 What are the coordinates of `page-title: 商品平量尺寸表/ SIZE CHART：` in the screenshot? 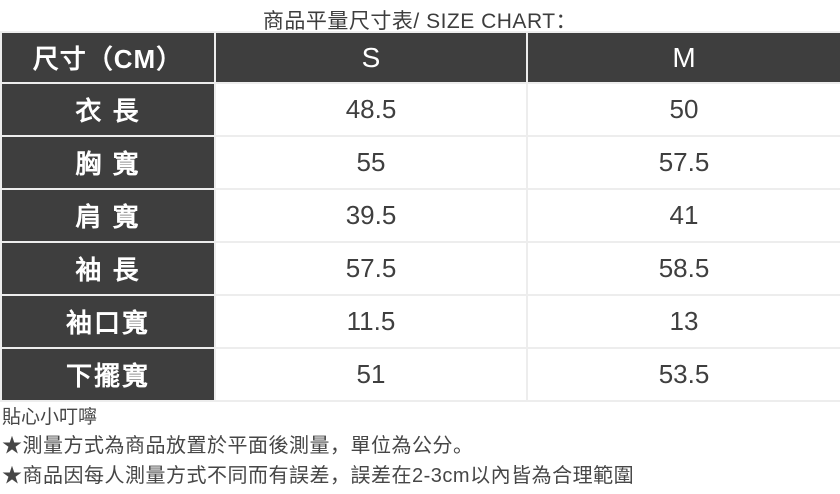 It's located at (420, 21).